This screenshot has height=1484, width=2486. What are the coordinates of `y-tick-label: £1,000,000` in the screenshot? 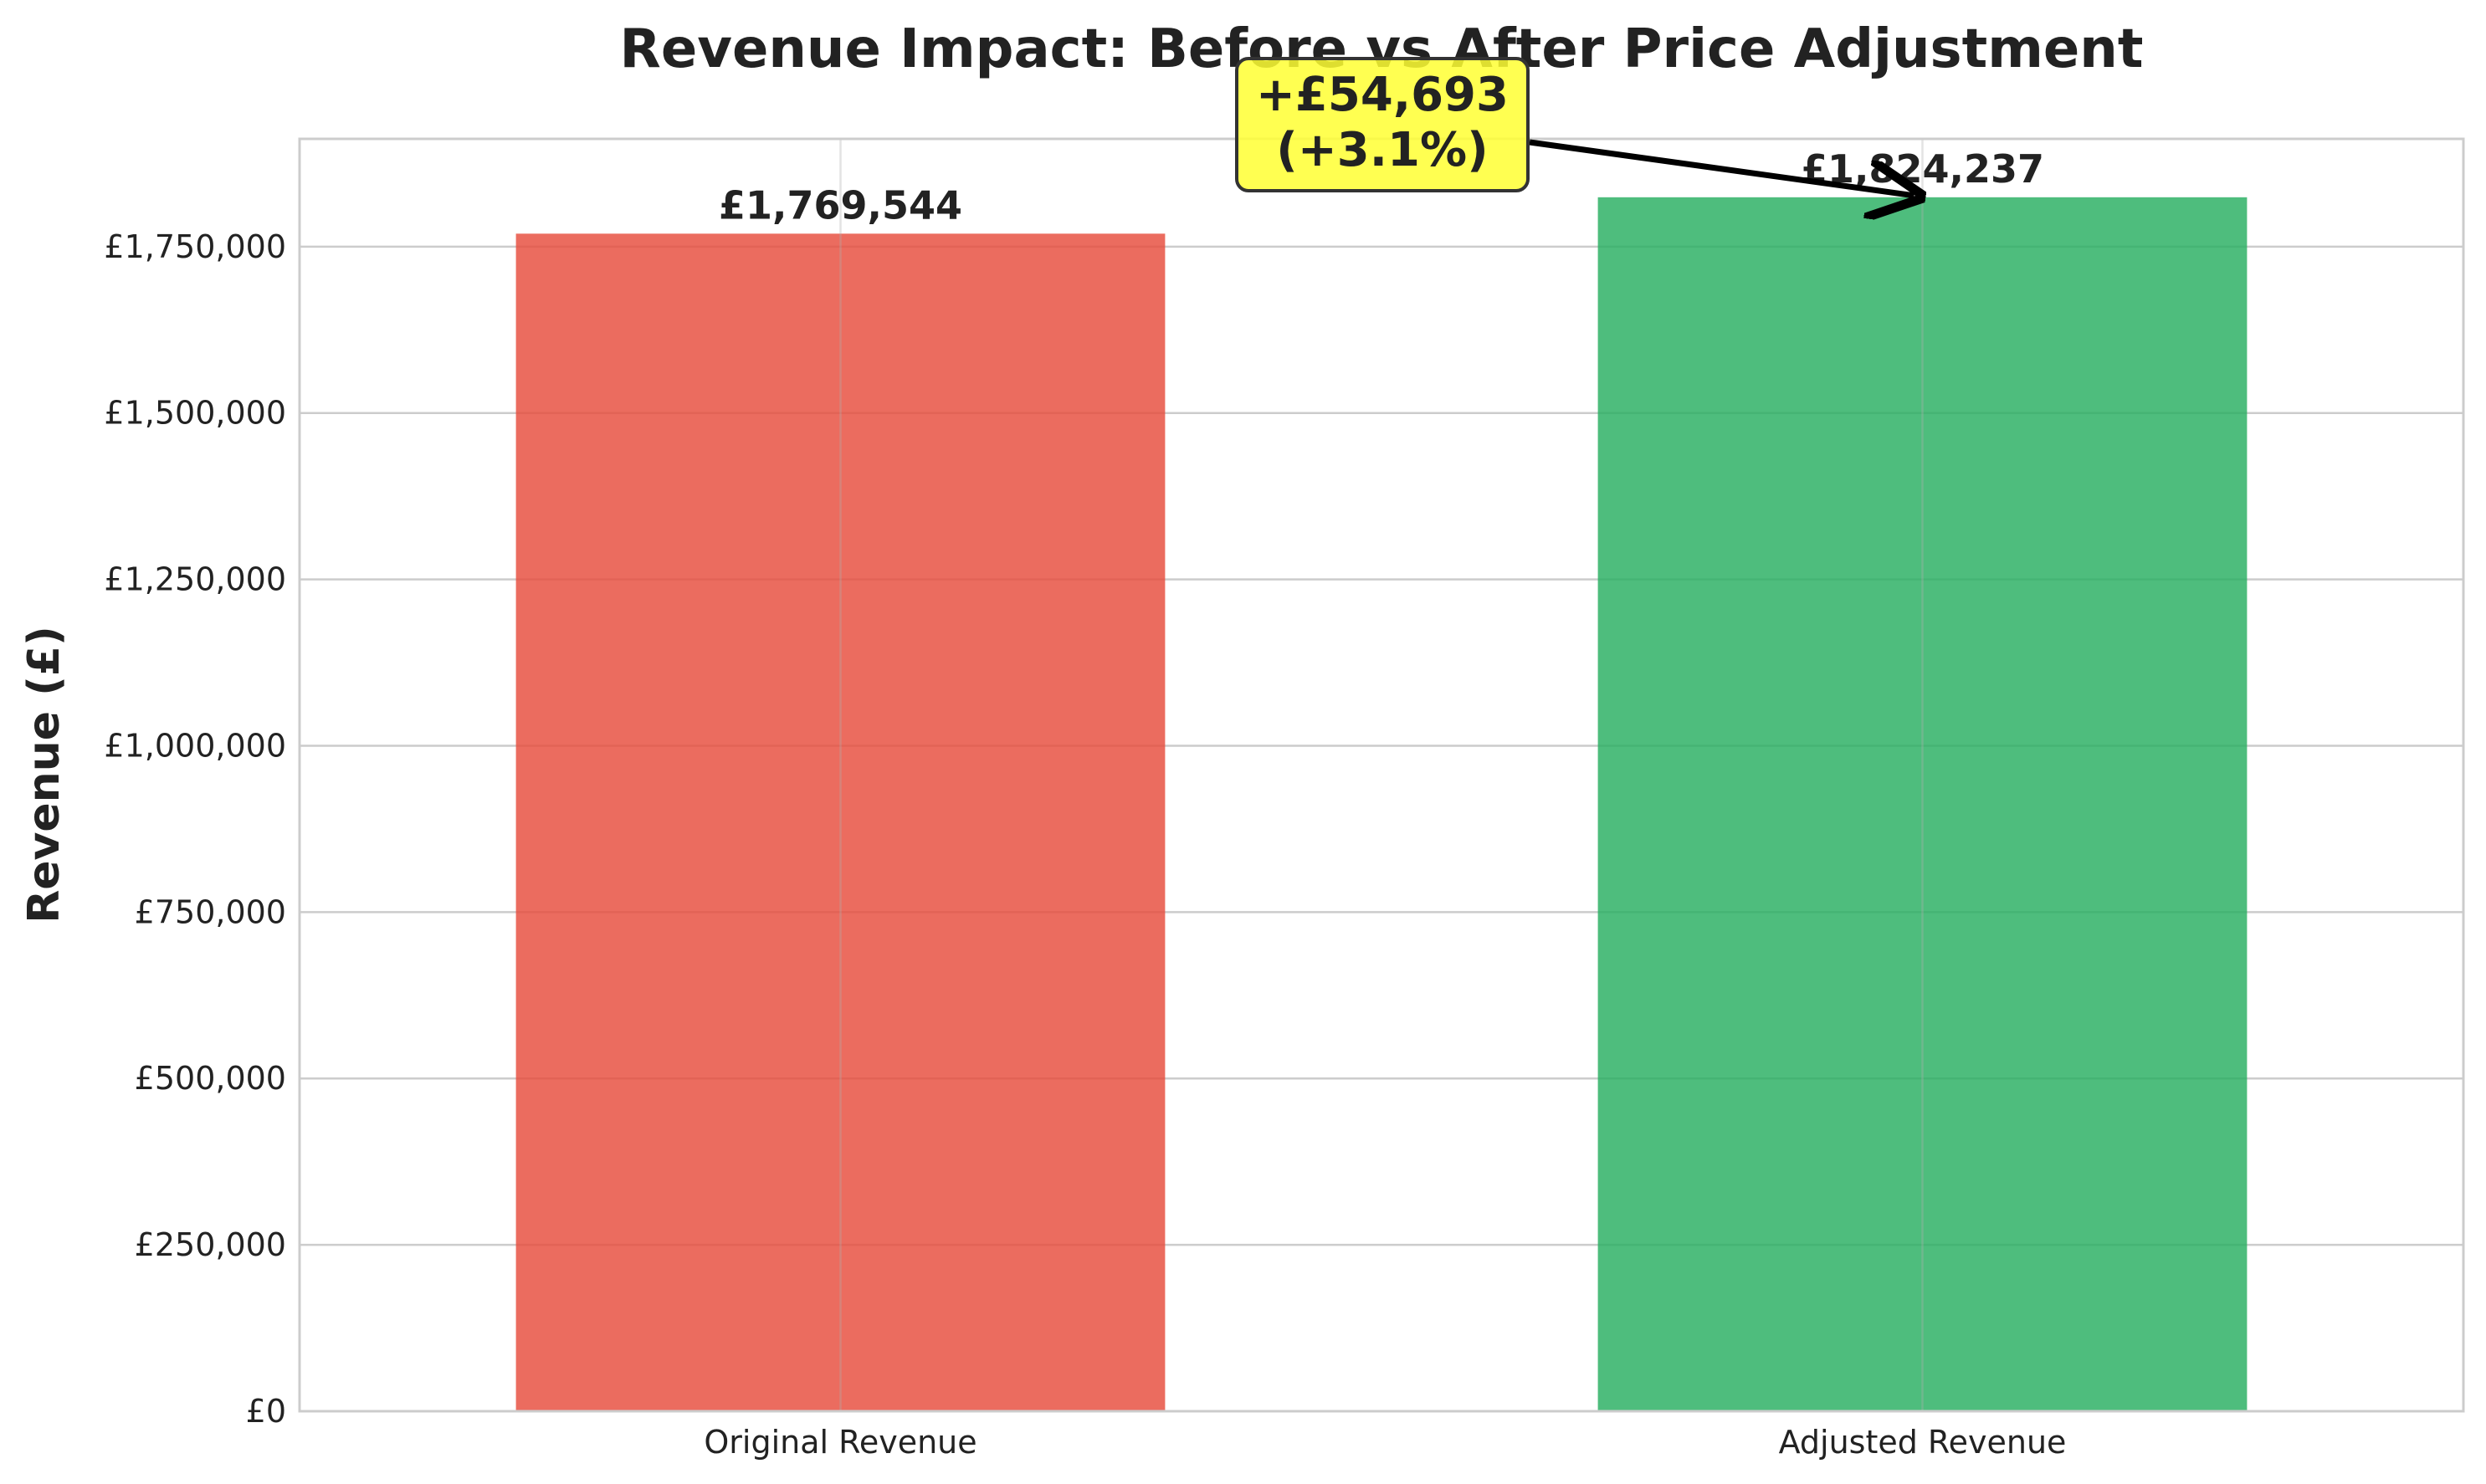 It's located at (195, 745).